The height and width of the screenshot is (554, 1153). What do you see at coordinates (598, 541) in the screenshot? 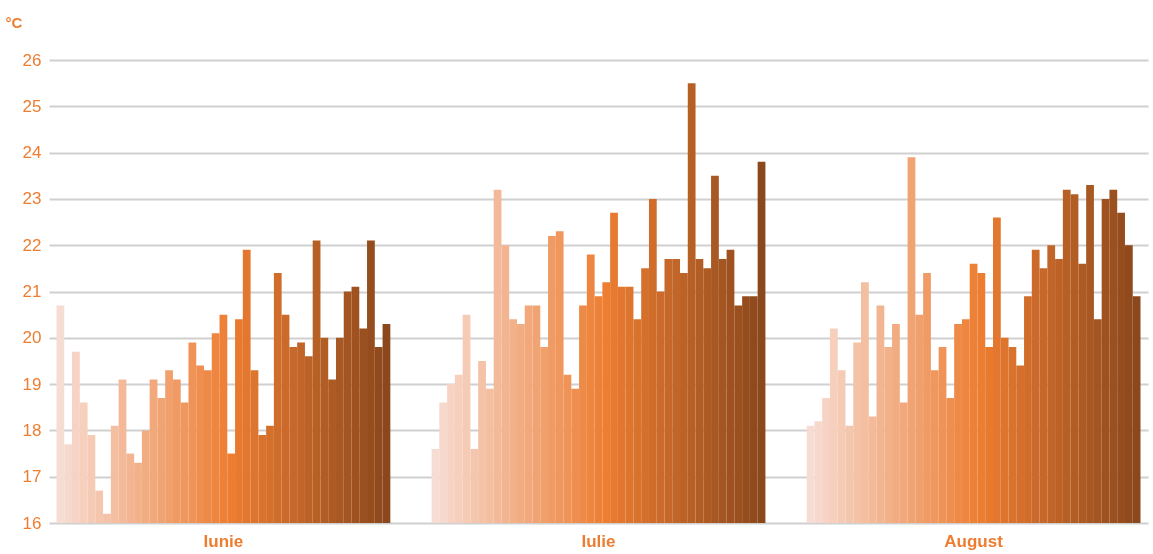
I see `x-tick-label: Iulie` at bounding box center [598, 541].